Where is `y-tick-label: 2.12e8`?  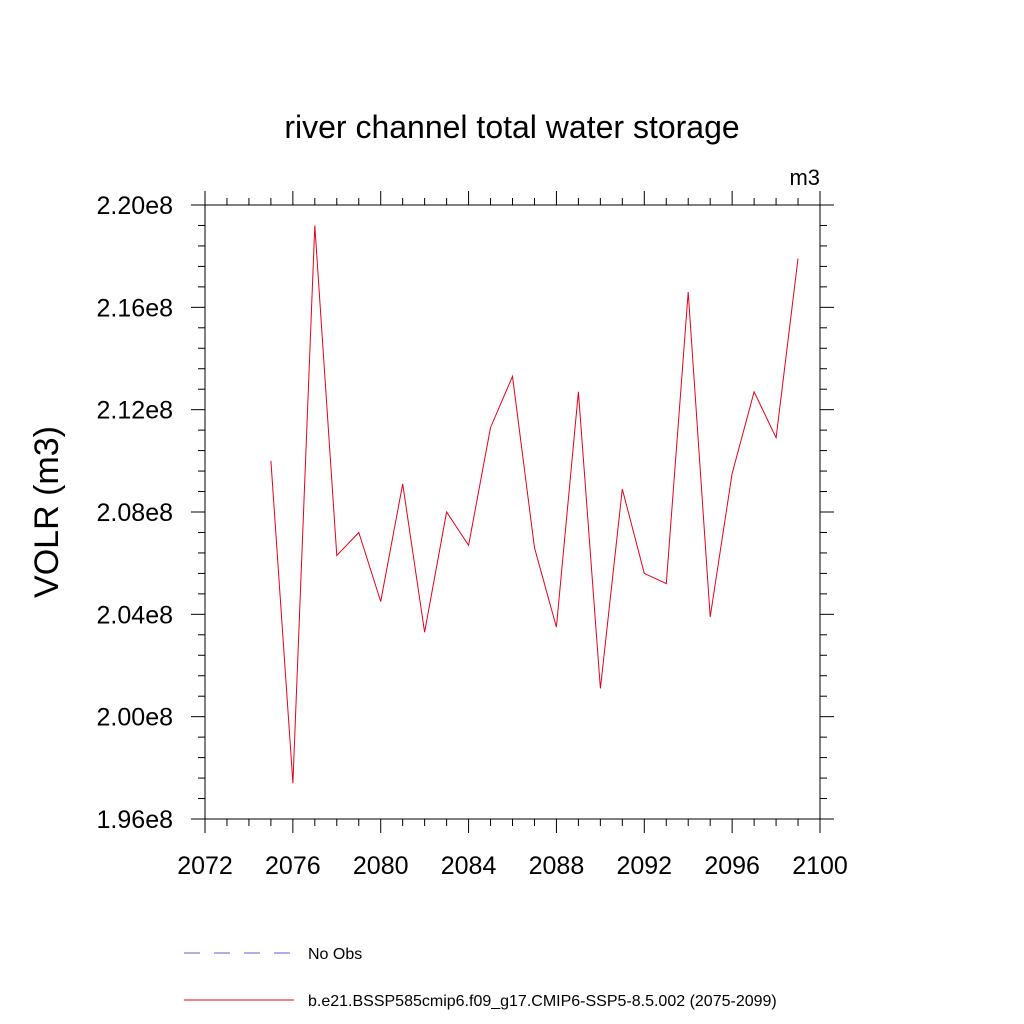
y-tick-label: 2.12e8 is located at coordinates (135, 411).